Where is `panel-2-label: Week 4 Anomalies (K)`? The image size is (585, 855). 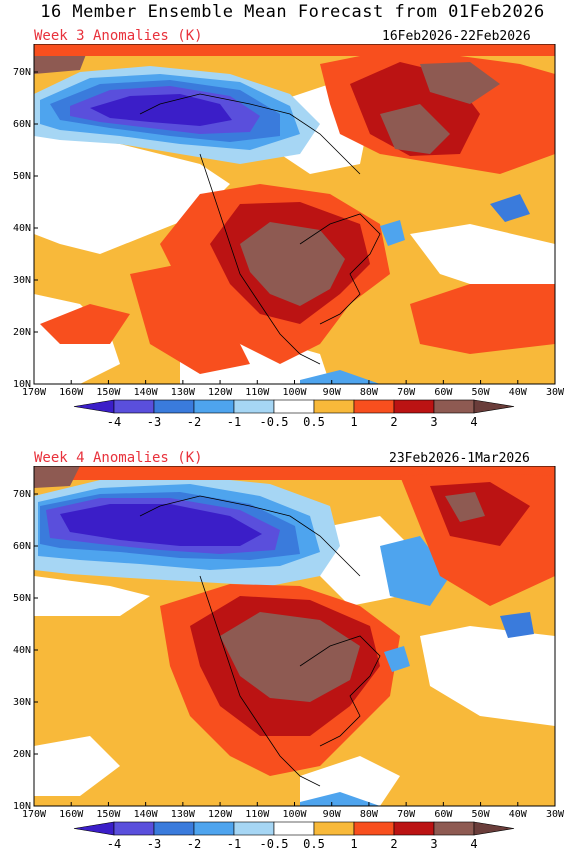 panel-2-label: Week 4 Anomalies (K) is located at coordinates (118, 458).